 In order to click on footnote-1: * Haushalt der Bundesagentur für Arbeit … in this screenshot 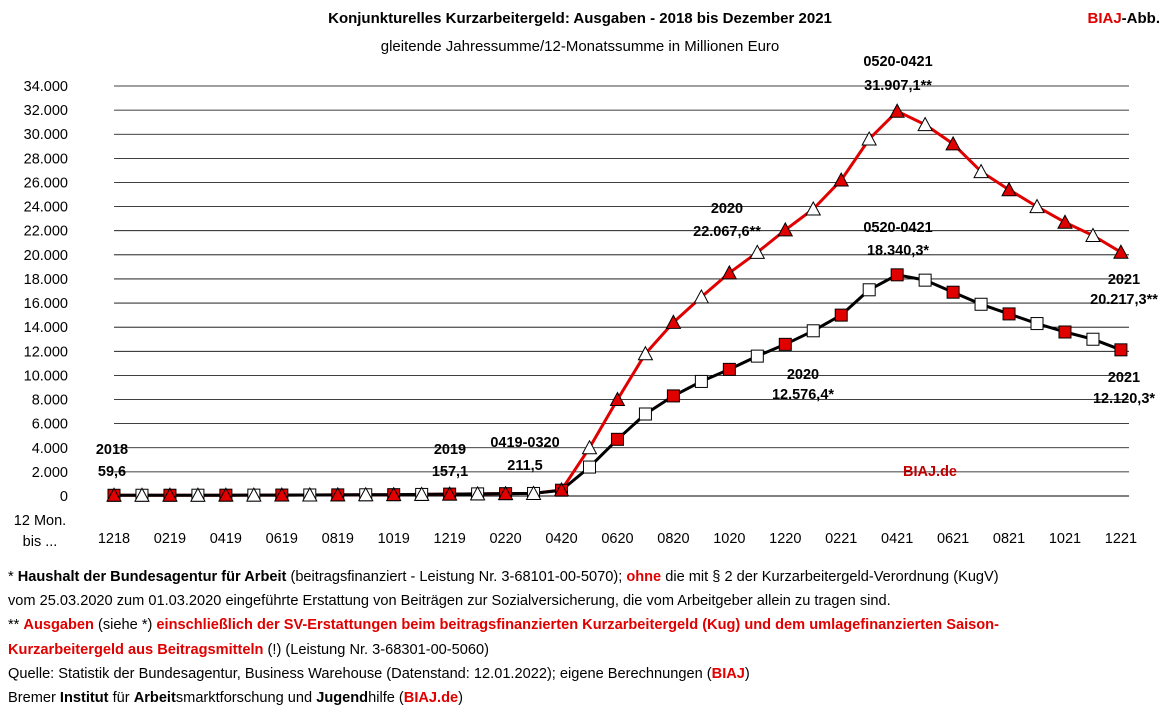, I will do `click(503, 577)`.